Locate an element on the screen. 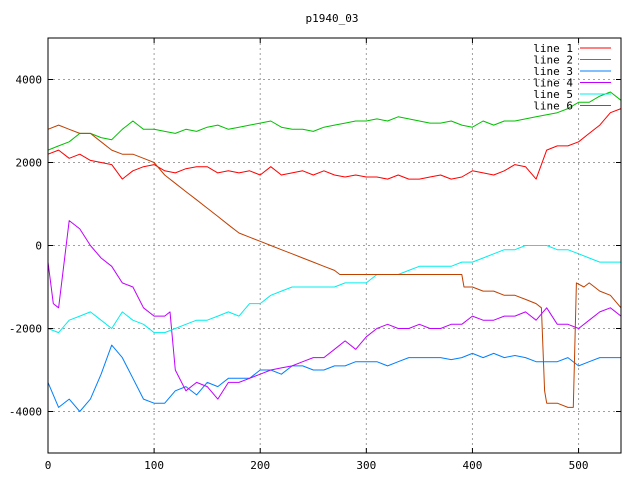 This screenshot has width=640, height=480. x-tick-label: 200 is located at coordinates (260, 465).